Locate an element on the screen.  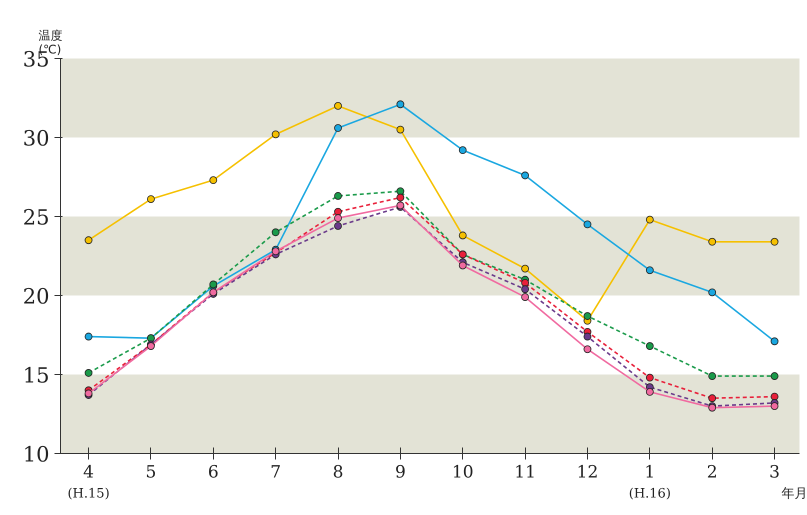
y-tick-label: 10 is located at coordinates (36, 454).